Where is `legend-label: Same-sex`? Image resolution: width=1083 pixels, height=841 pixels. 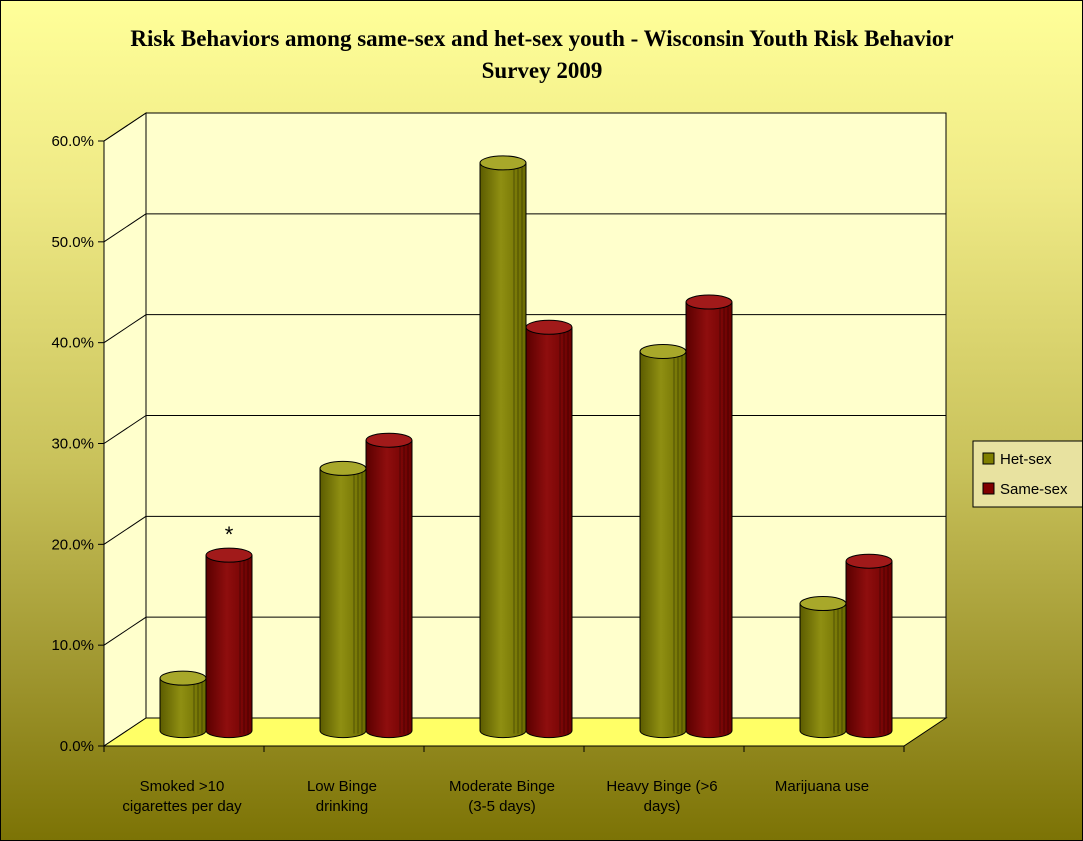
legend-label: Same-sex is located at coordinates (1034, 489).